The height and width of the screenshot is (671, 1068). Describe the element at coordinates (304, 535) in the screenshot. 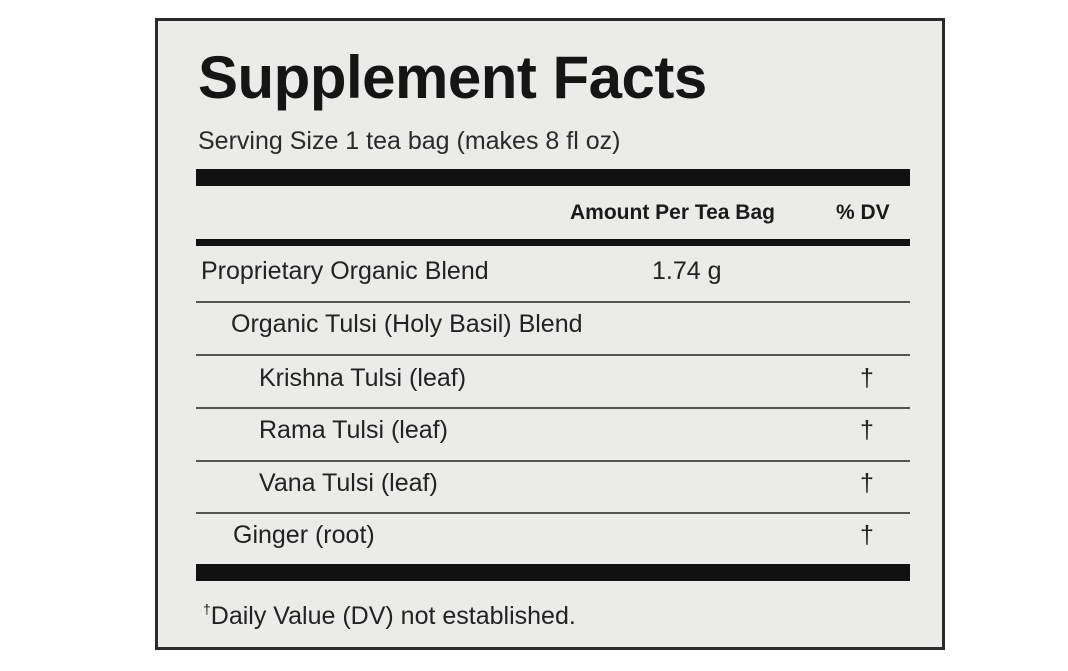

I see `row-name: Ginger (root)` at that location.